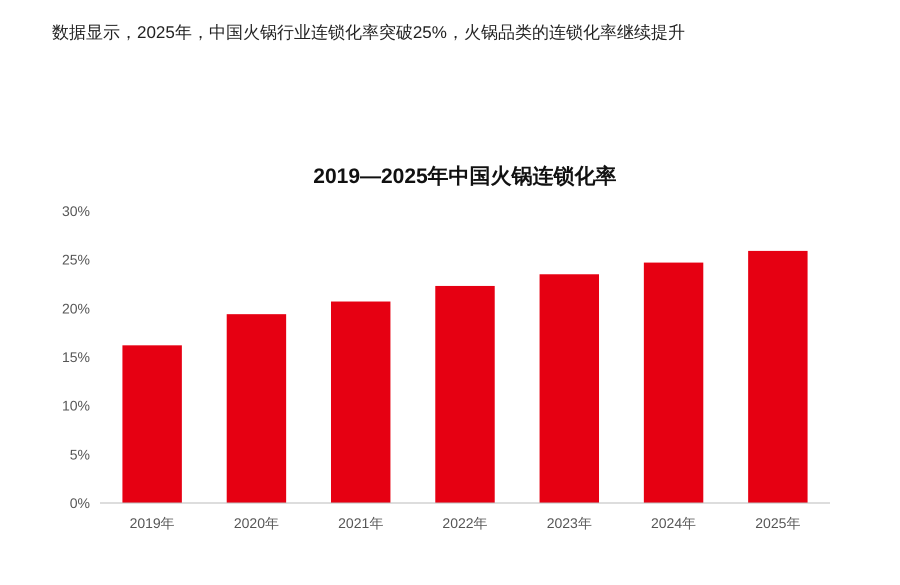 This screenshot has height=585, width=900. What do you see at coordinates (368, 32) in the screenshot?
I see `chart-subtitle: 数据显示，2025年，中国火锅行业连锁化率突破25%，火锅品类的连锁化率继续提升` at bounding box center [368, 32].